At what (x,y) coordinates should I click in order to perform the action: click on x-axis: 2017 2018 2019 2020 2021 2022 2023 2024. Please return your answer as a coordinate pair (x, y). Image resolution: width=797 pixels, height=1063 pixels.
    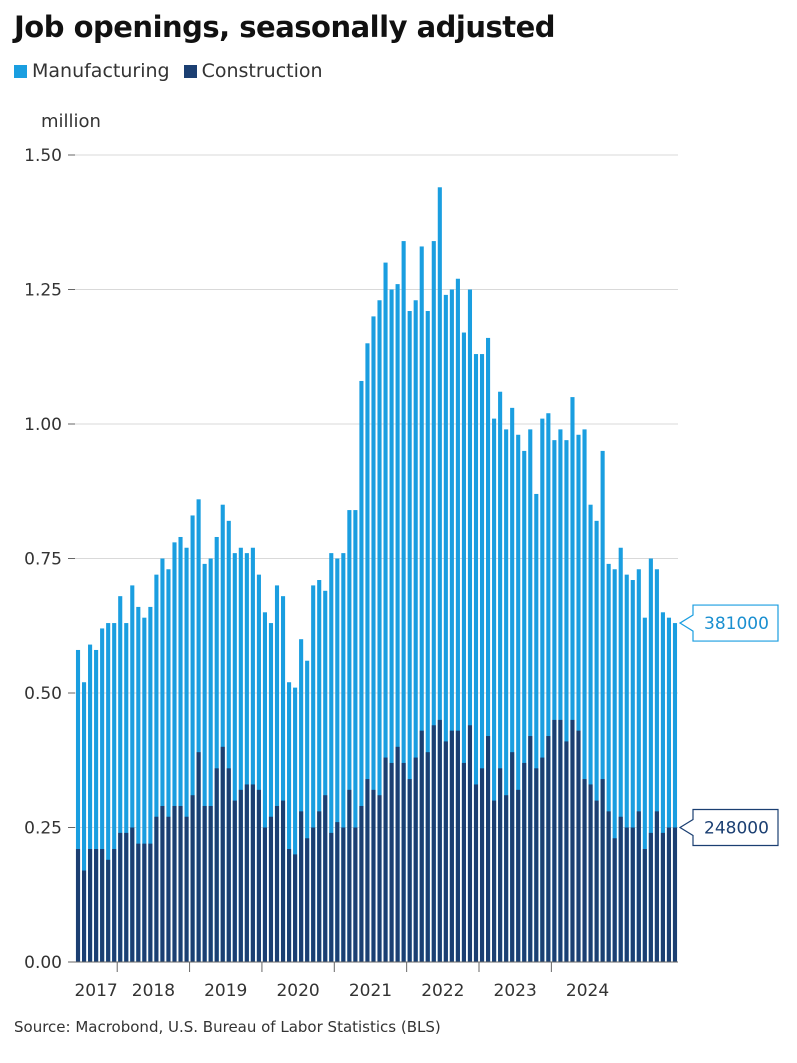
    Looking at the image, I should click on (373, 981).